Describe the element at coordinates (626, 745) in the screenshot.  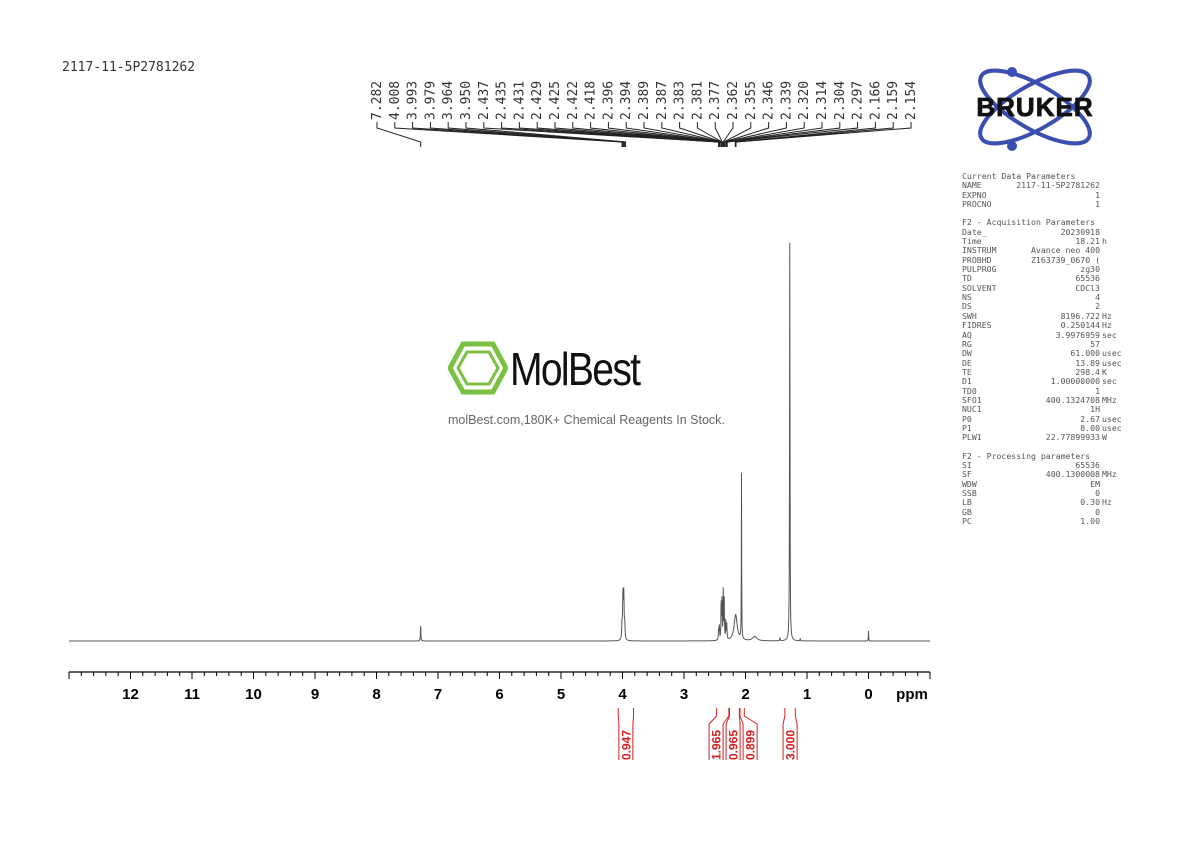
I see `integral-value: 0.947` at that location.